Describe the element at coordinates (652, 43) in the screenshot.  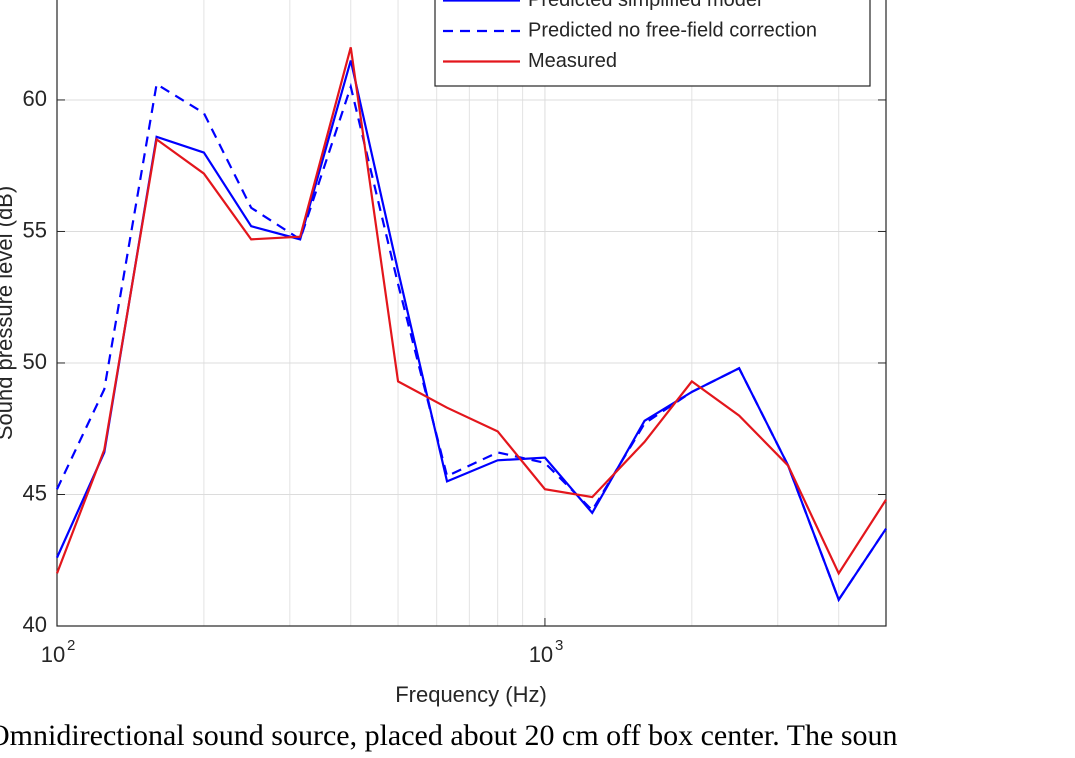
I see `legend-box` at that location.